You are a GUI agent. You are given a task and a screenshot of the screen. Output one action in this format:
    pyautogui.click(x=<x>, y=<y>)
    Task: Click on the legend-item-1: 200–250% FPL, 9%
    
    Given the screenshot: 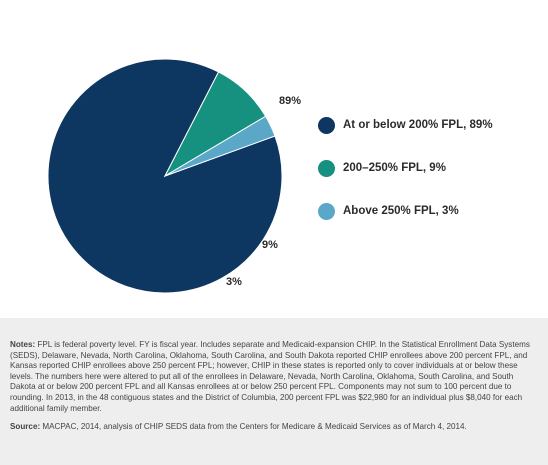 What is the action you would take?
    pyautogui.click(x=405, y=168)
    